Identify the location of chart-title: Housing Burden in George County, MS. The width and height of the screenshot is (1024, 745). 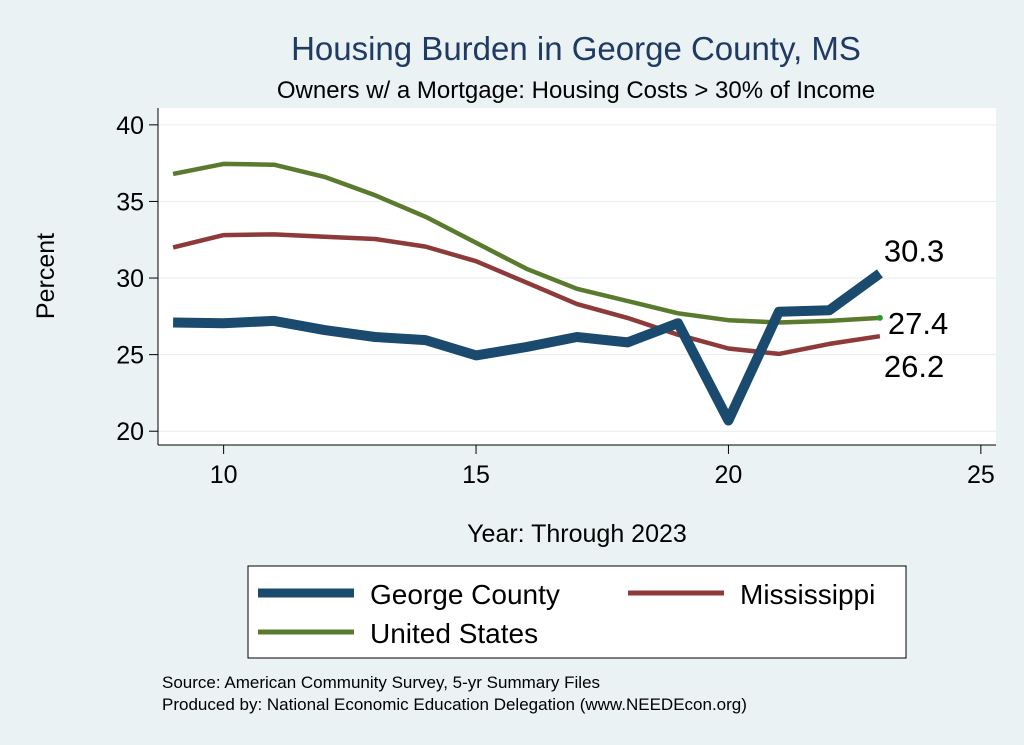
(576, 48).